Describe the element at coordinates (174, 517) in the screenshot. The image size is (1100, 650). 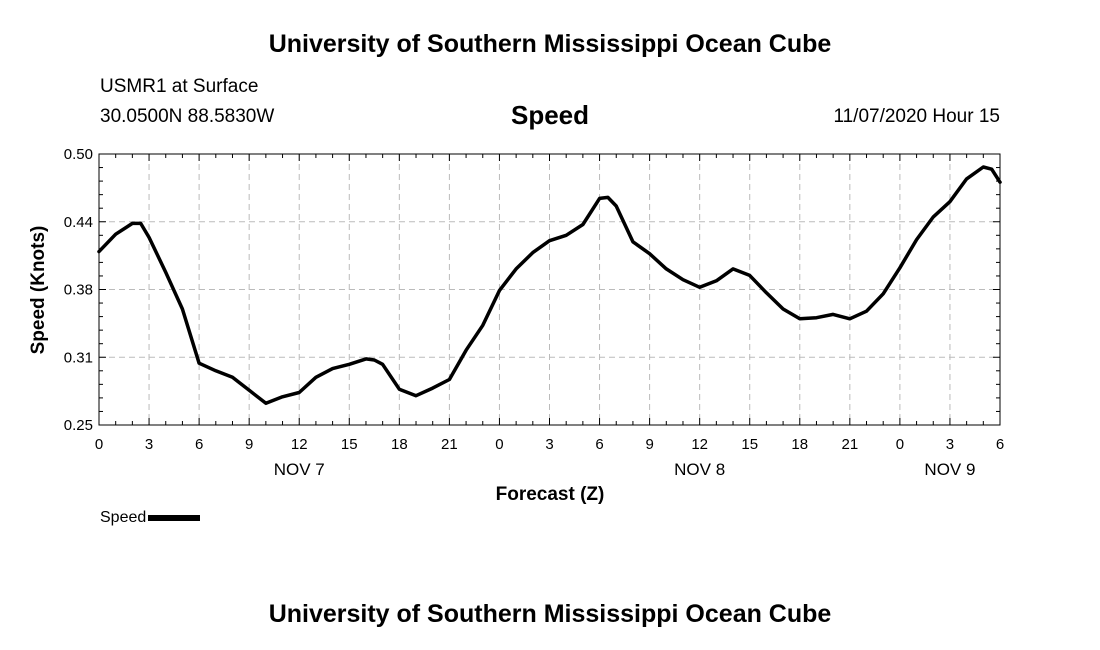
I see `legend-line-swatch` at that location.